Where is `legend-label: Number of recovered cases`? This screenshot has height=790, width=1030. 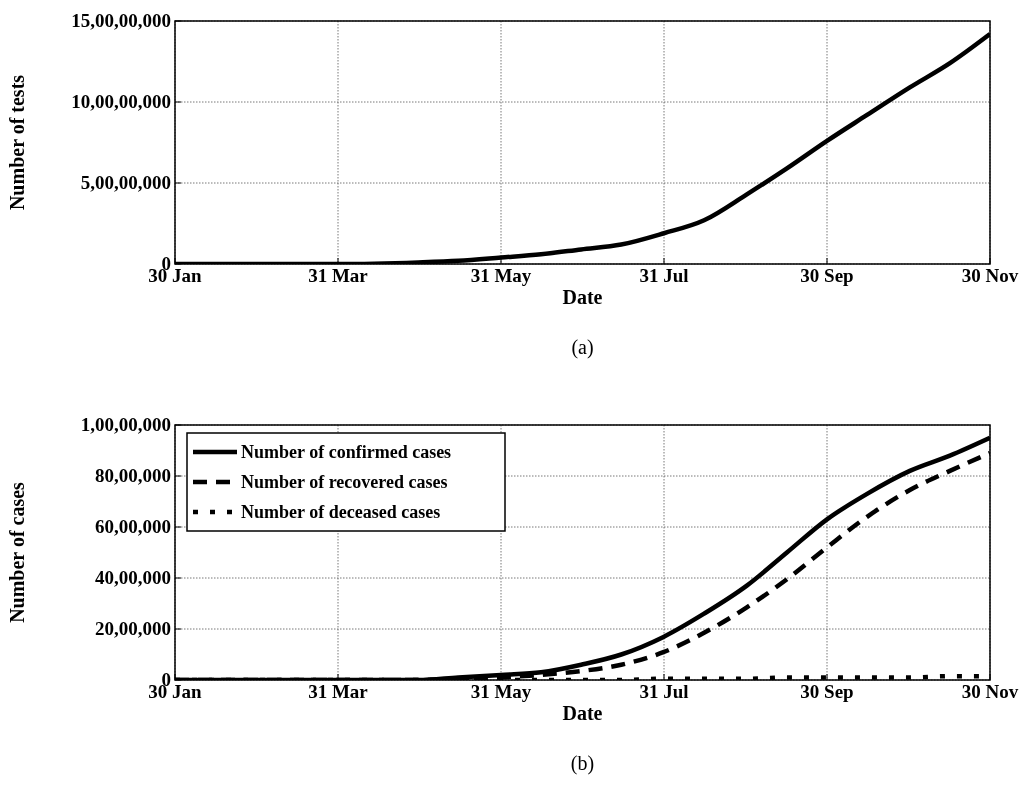 legend-label: Number of recovered cases is located at coordinates (344, 482).